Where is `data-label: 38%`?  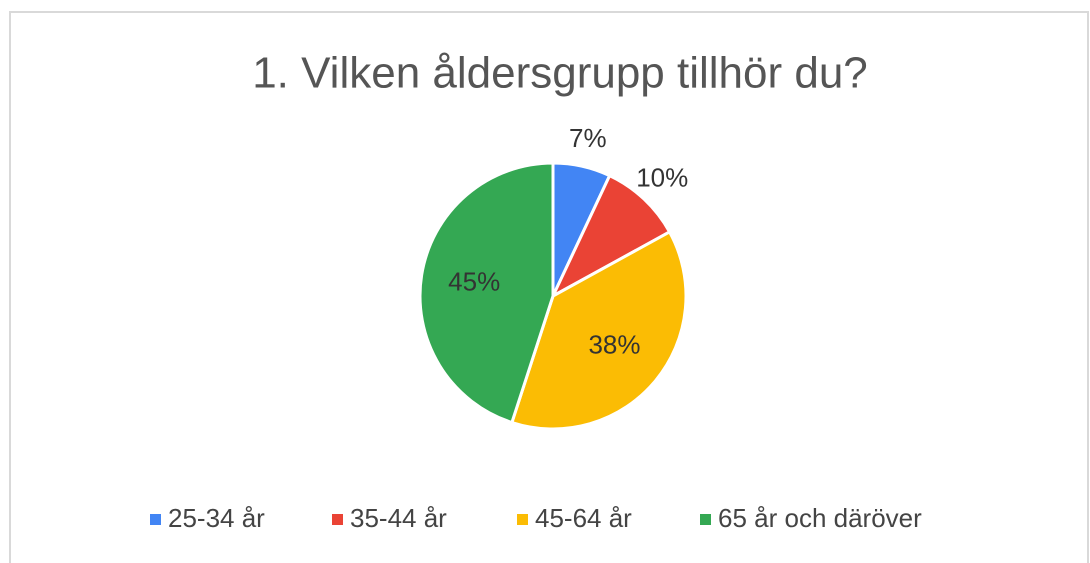
data-label: 38% is located at coordinates (614, 345).